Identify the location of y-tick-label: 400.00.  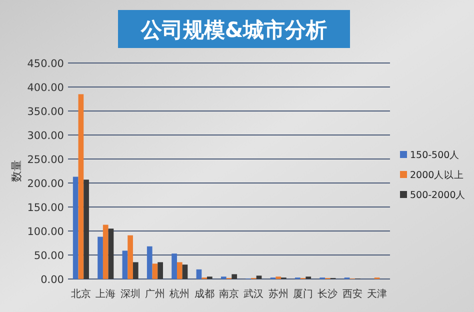
(45, 88).